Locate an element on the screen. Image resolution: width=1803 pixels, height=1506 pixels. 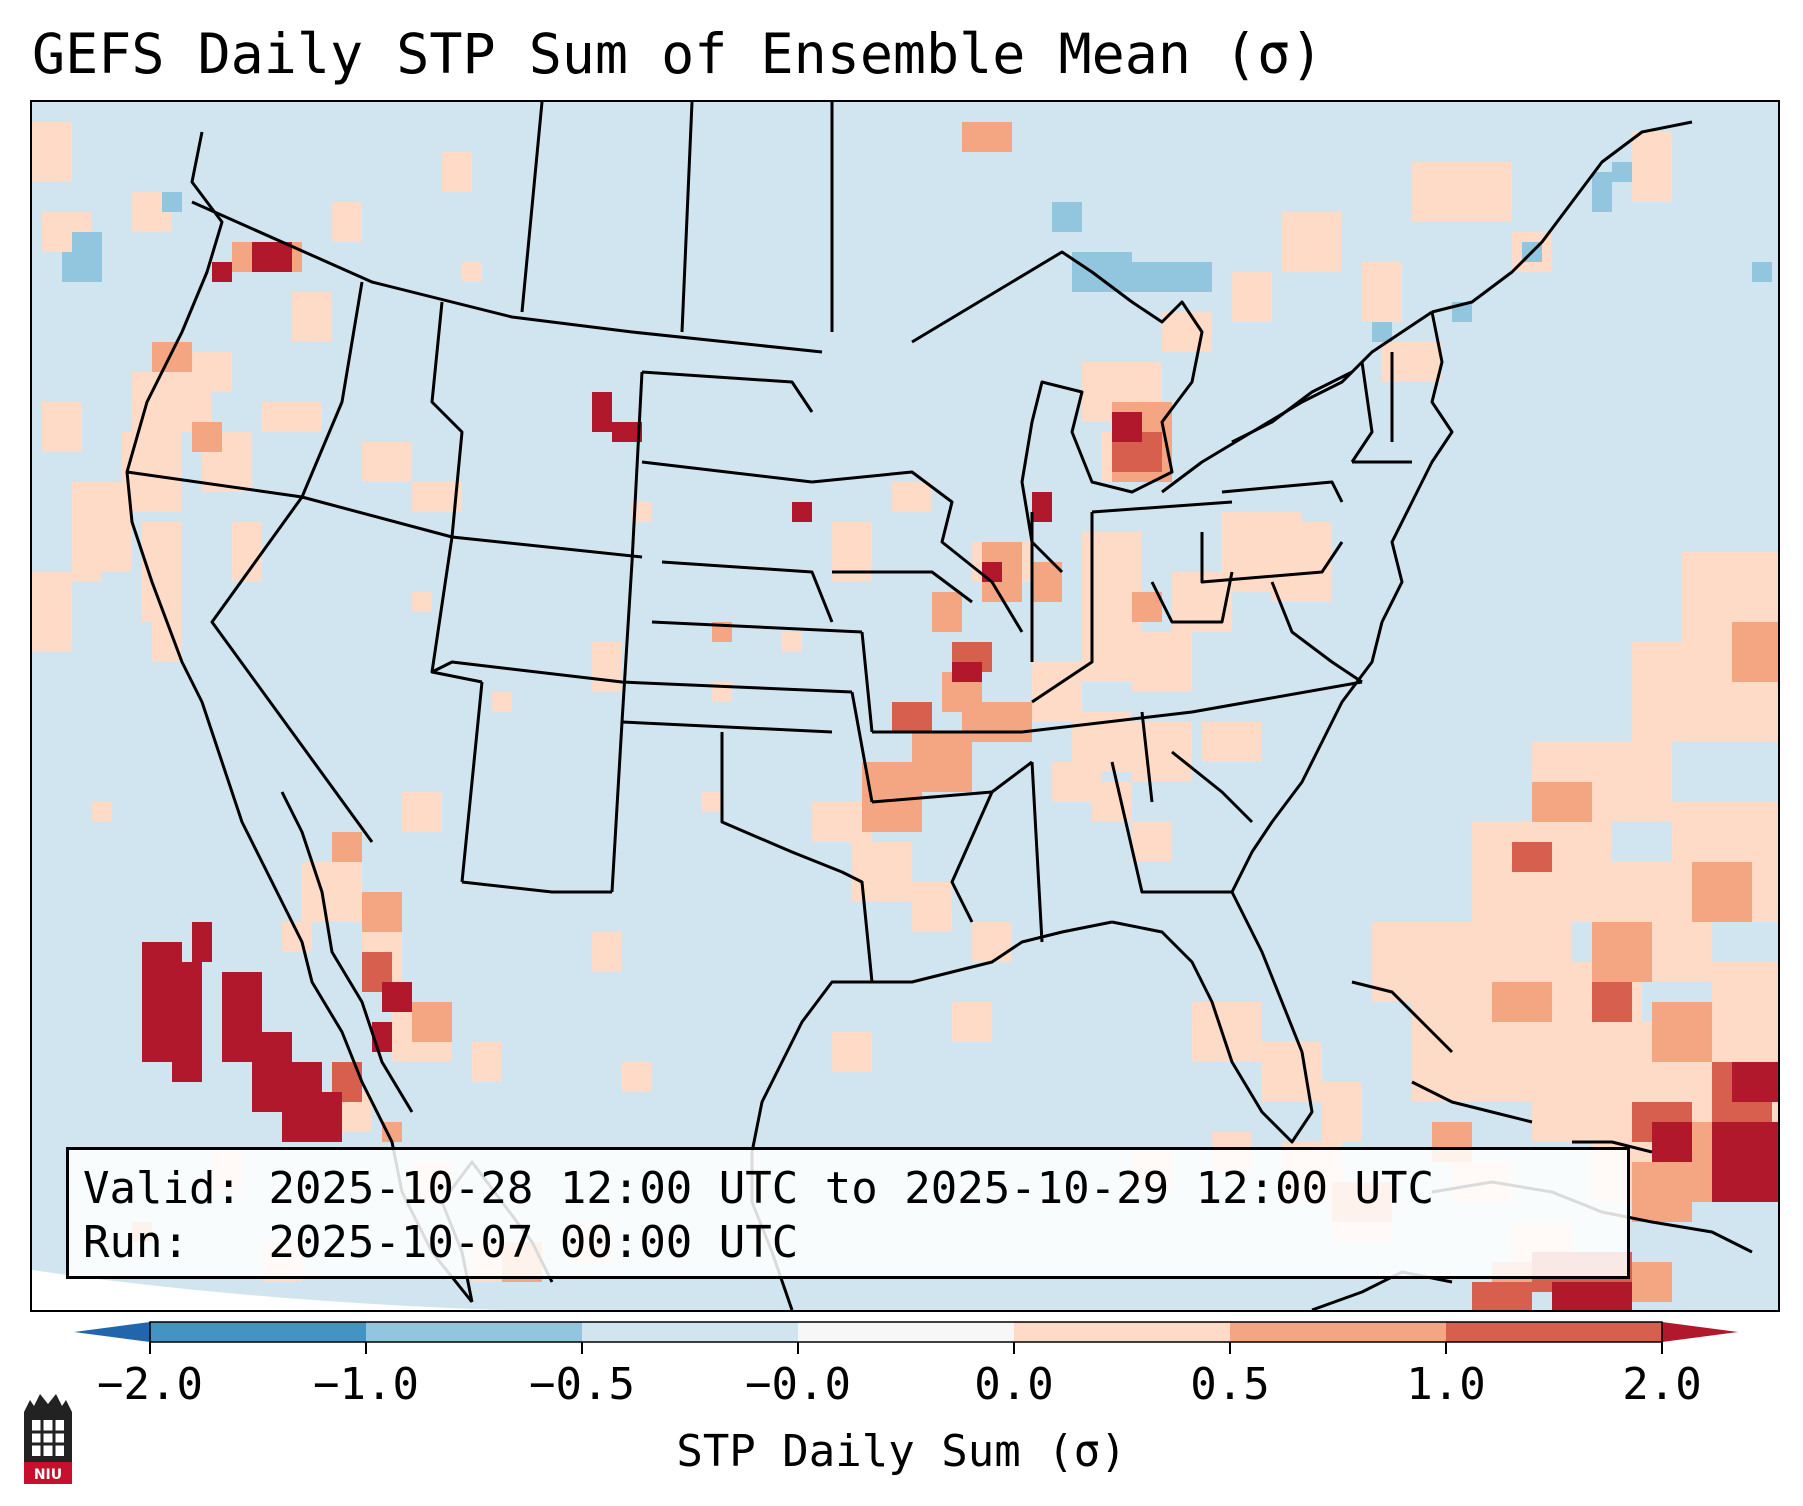
colorbar-tick-label: −0.5 is located at coordinates (582, 1384).